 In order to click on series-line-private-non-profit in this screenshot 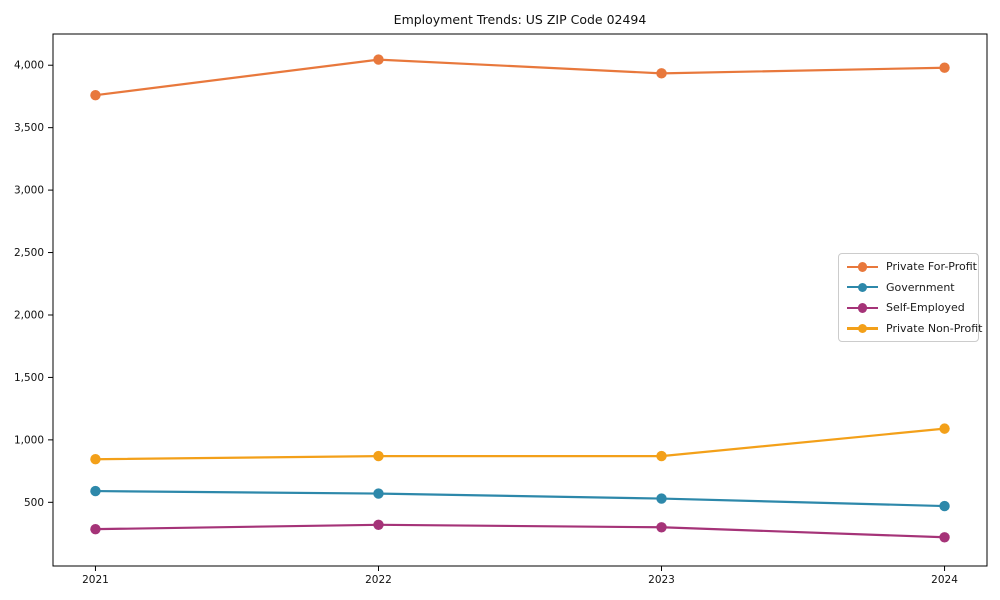, I will do `click(520, 444)`.